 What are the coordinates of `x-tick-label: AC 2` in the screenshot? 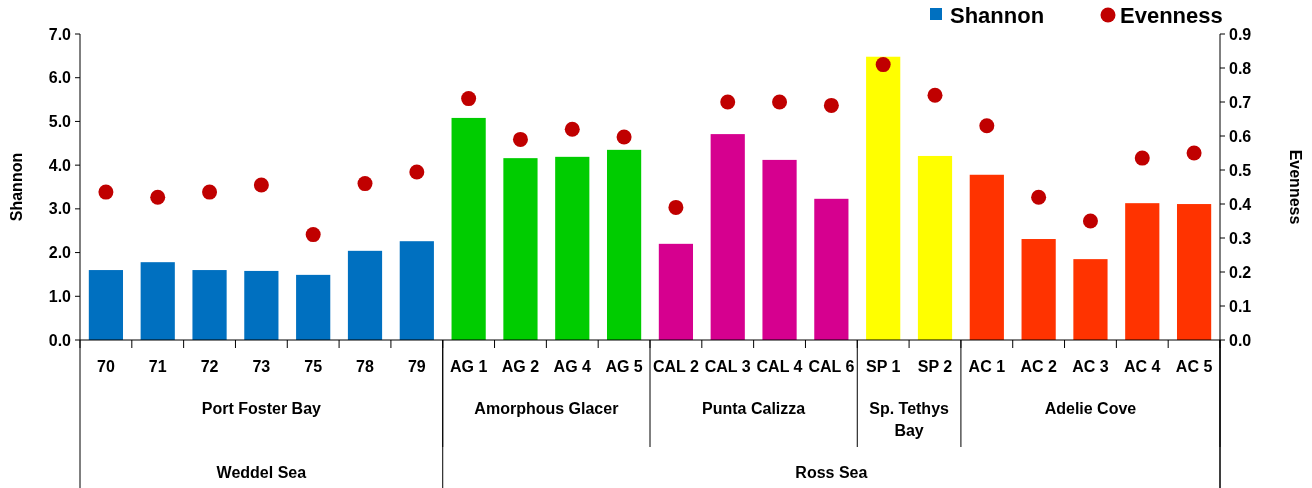 It's located at (1038, 366).